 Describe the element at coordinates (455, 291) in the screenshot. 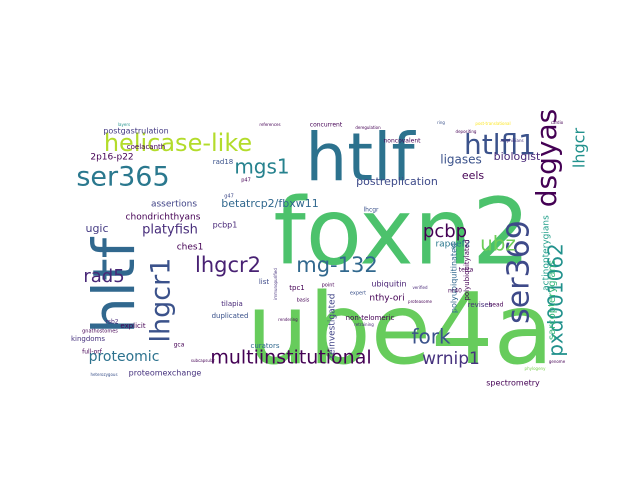

I see `word-nr40: nr40` at that location.